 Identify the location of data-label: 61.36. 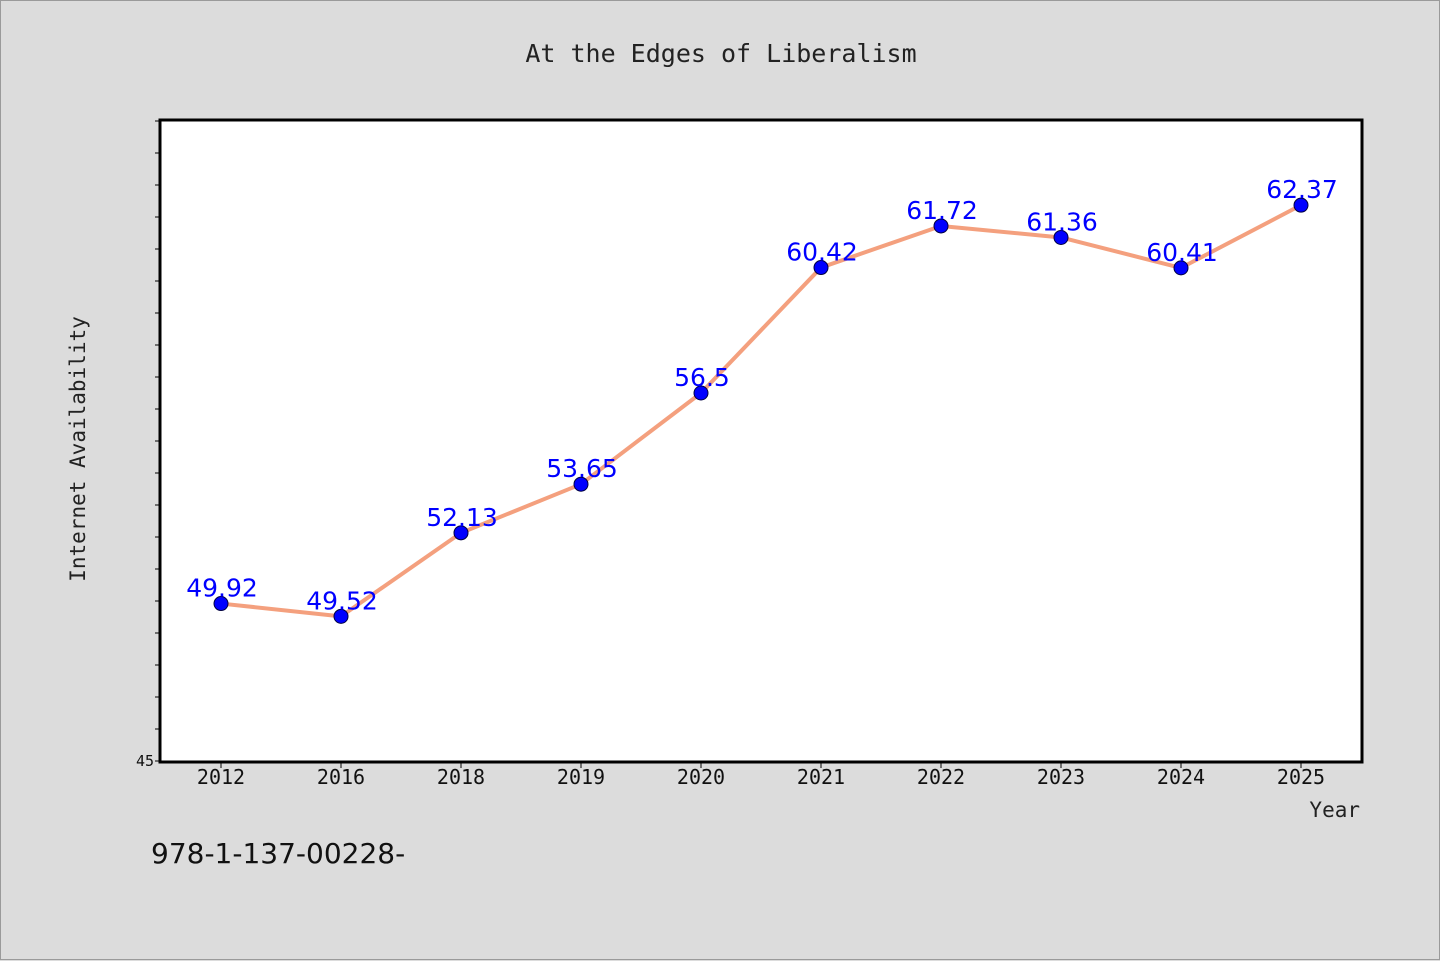
(1062, 221).